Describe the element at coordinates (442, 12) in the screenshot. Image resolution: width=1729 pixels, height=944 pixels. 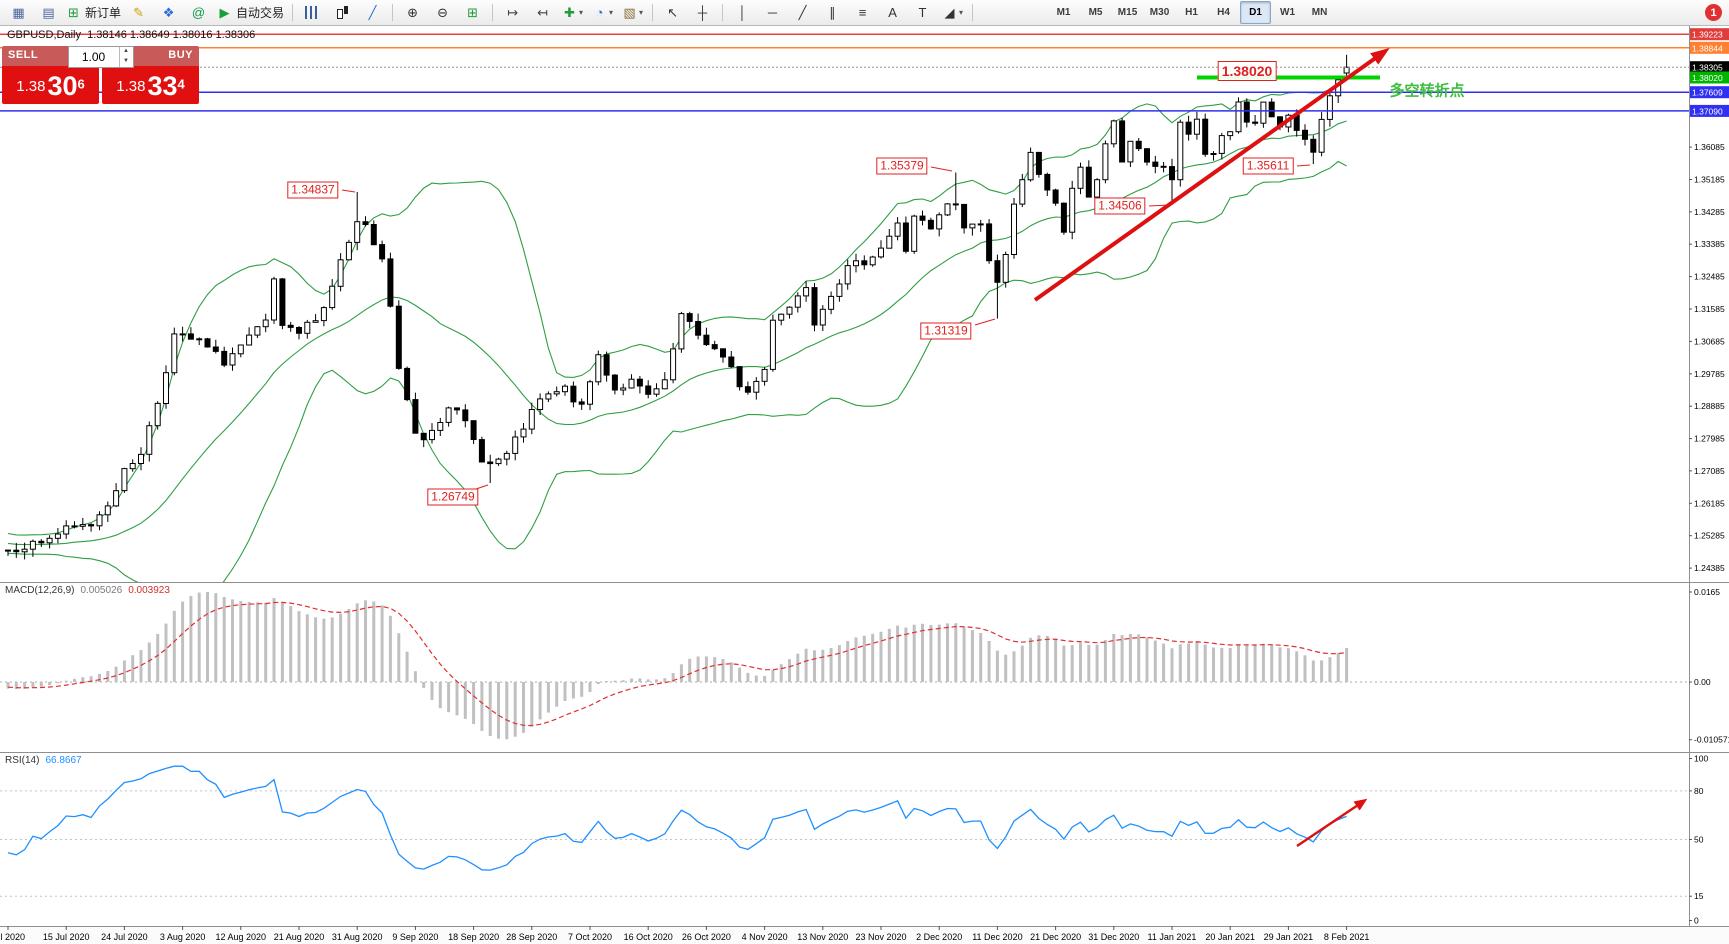
I see `zoom-out-icon: ⊖` at that location.